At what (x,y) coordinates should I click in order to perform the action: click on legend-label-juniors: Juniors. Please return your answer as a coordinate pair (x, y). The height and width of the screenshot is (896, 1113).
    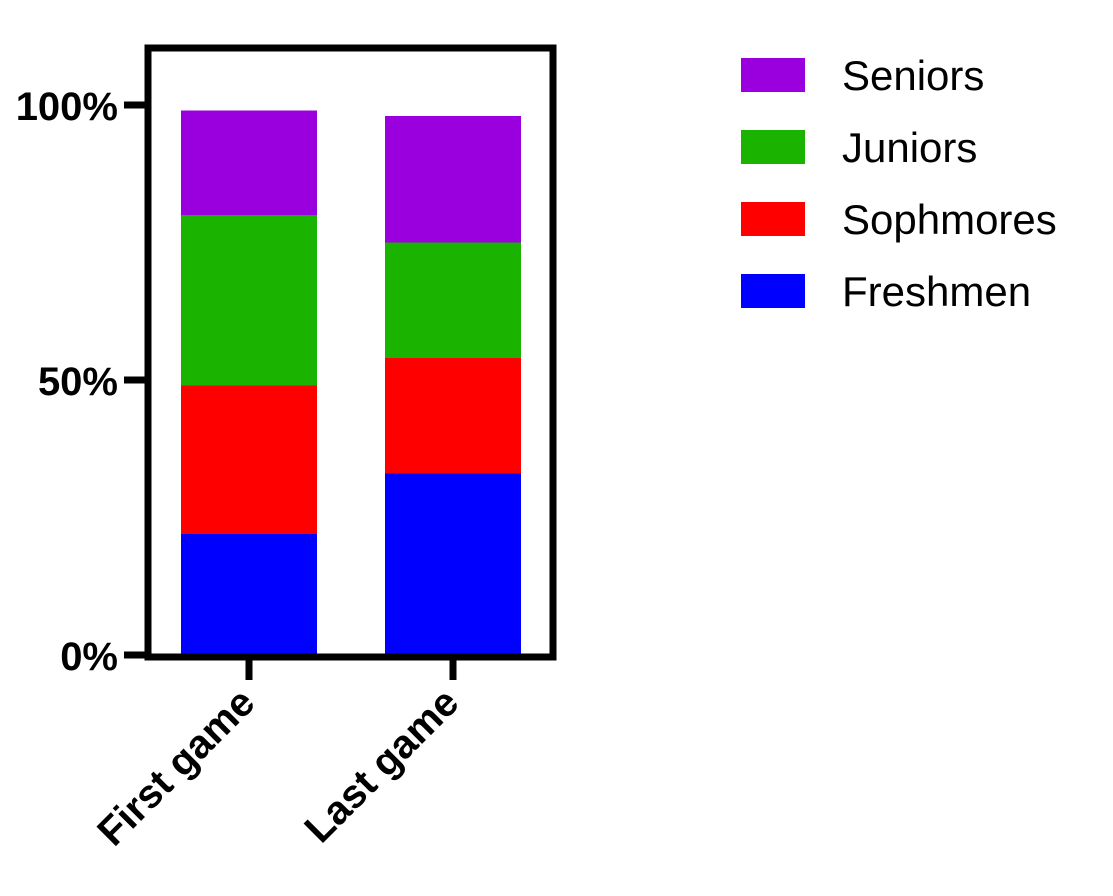
    Looking at the image, I should click on (909, 147).